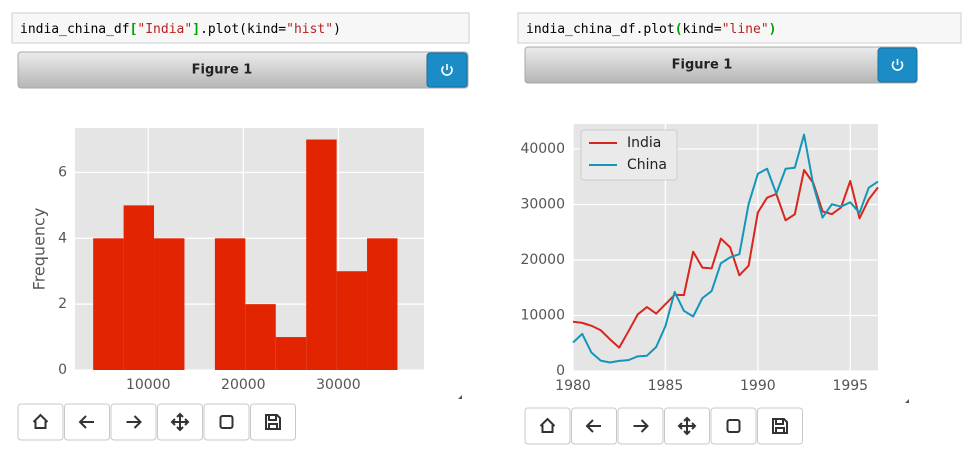 This screenshot has height=452, width=969. I want to click on figure-header, so click(243, 70).